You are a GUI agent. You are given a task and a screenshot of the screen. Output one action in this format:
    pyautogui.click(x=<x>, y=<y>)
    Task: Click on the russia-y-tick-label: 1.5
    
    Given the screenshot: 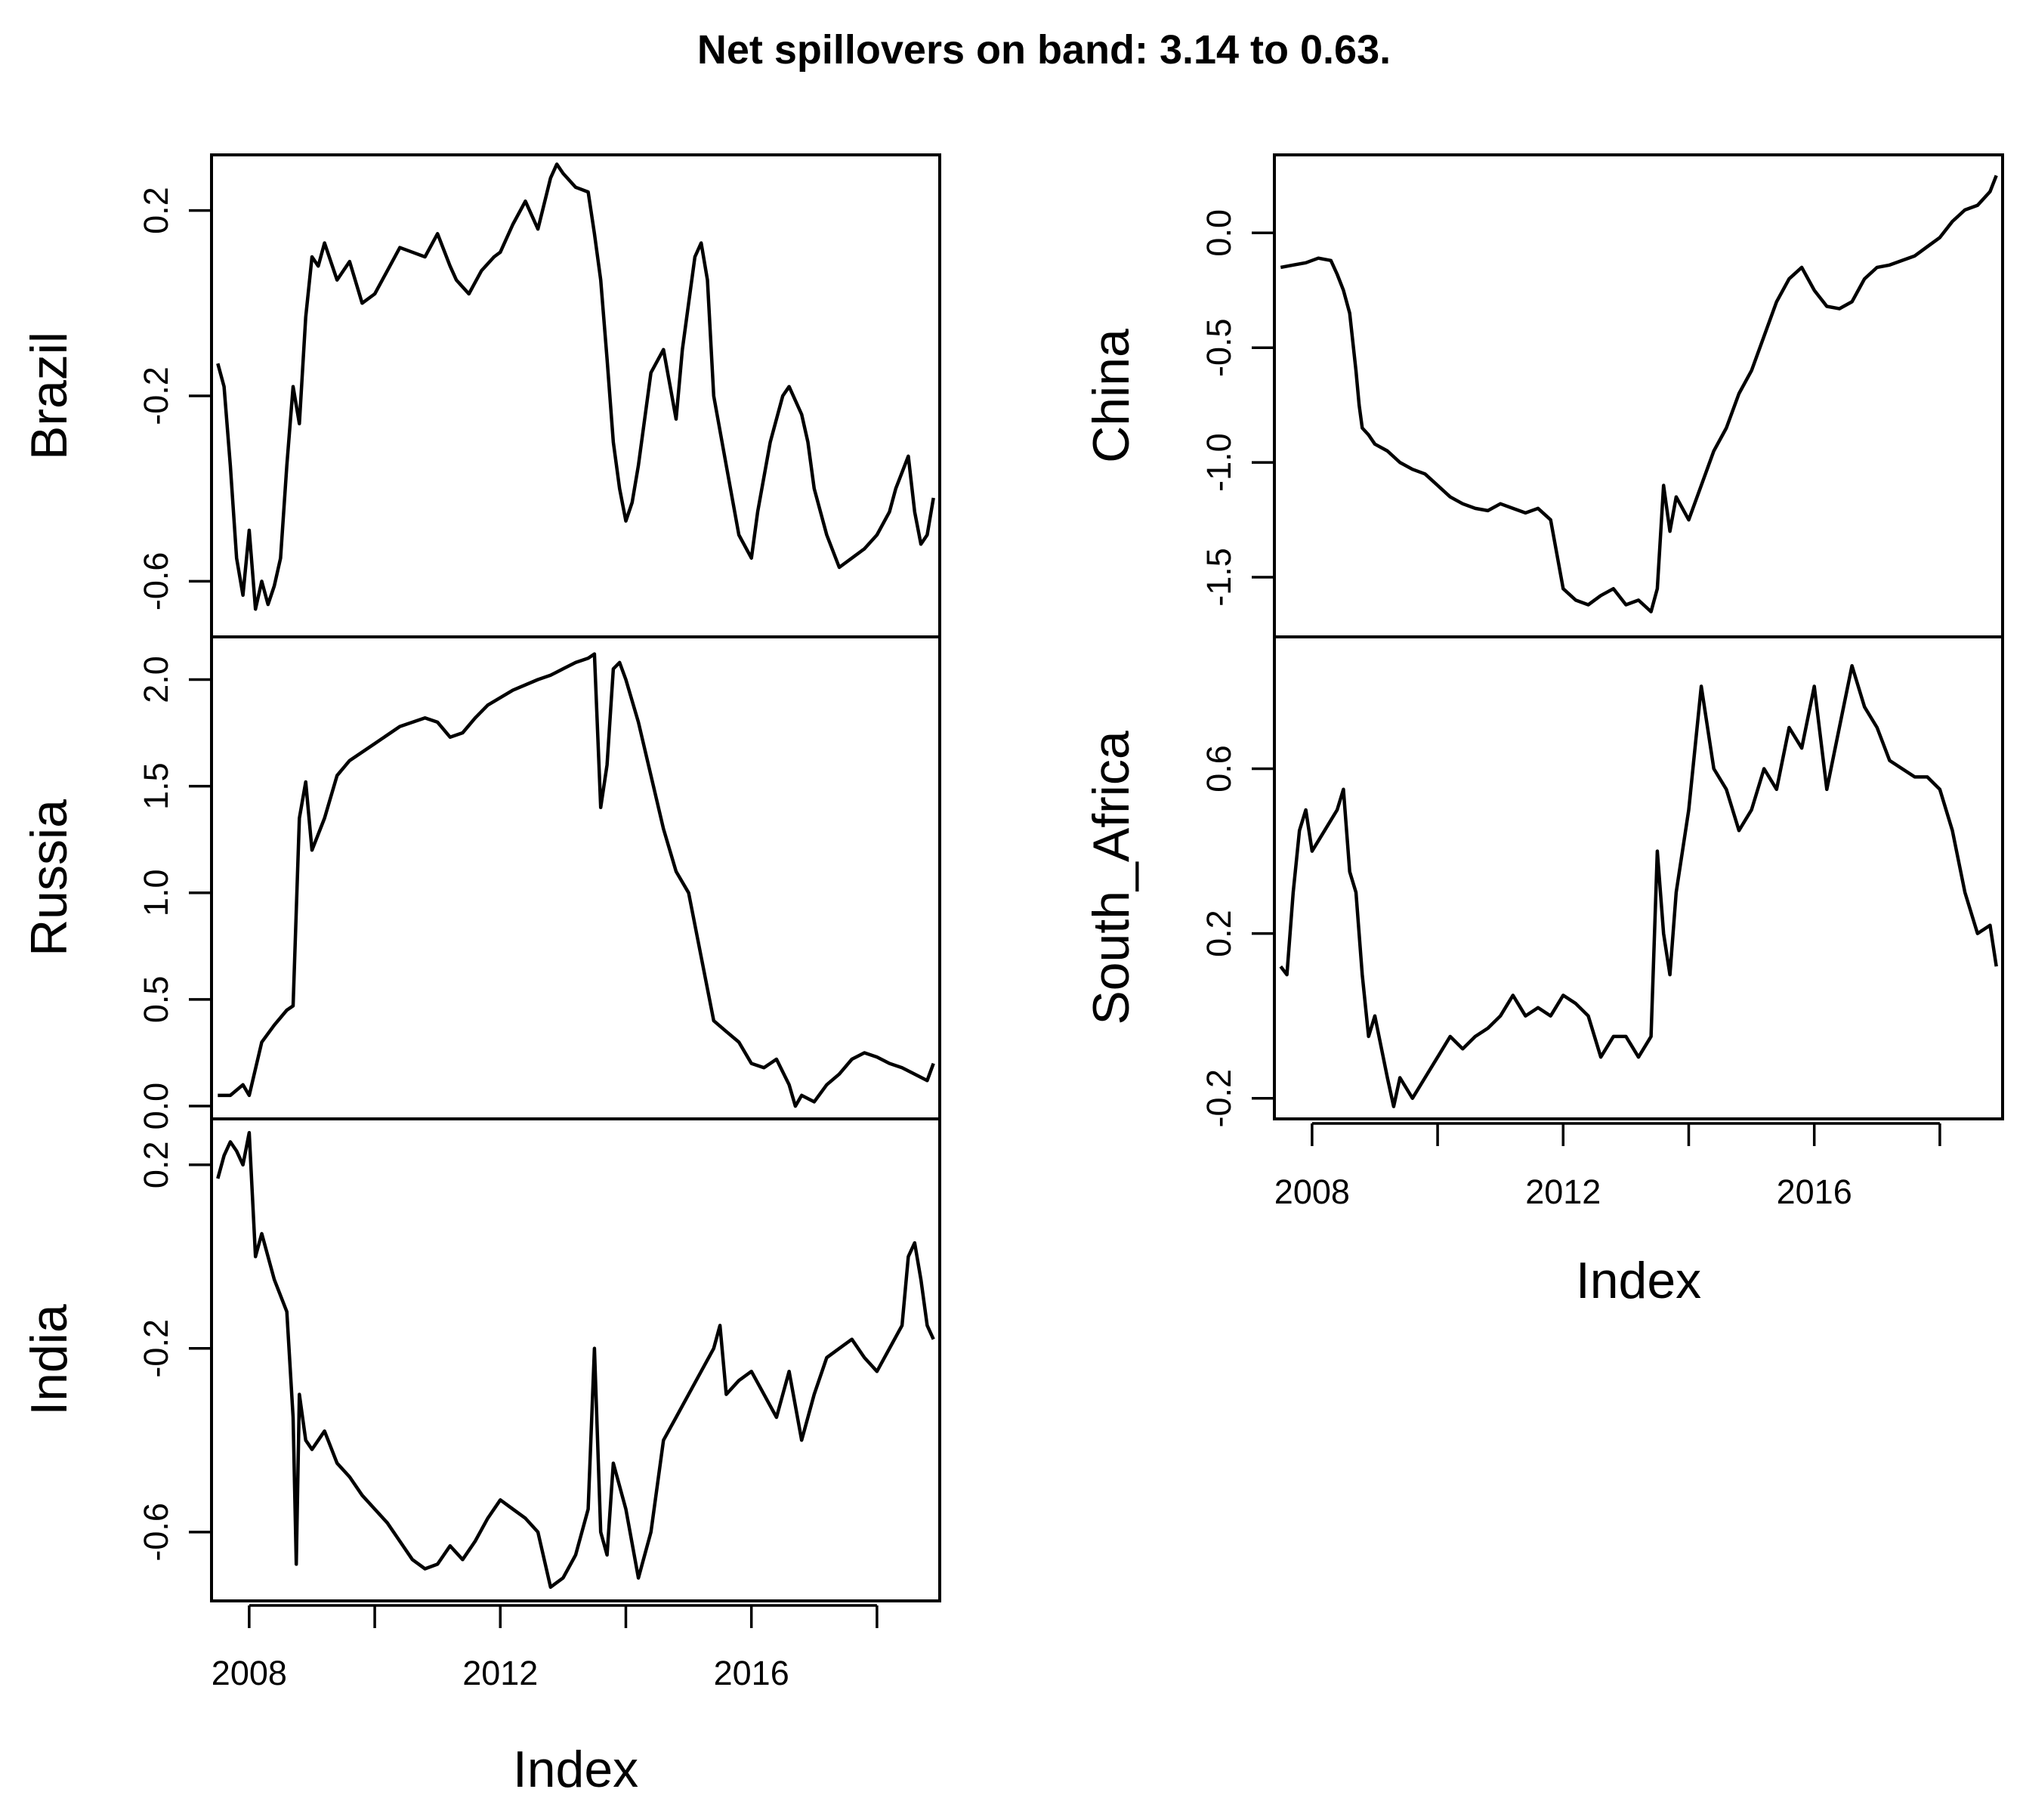 What is the action you would take?
    pyautogui.click(x=156, y=786)
    